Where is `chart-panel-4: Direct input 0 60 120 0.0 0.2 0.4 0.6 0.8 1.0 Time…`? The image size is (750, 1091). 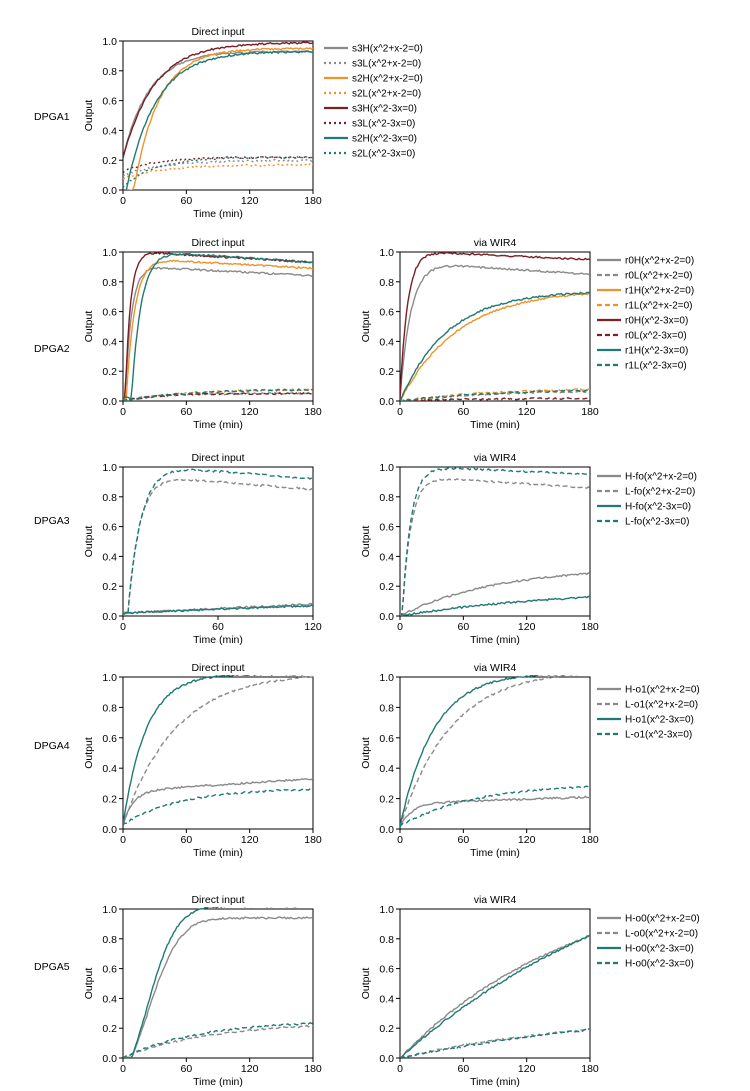
chart-panel-4: Direct input 0 60 120 0.0 0.2 0.4 0.6 0.8 1.0 Time… is located at coordinates (178, 549).